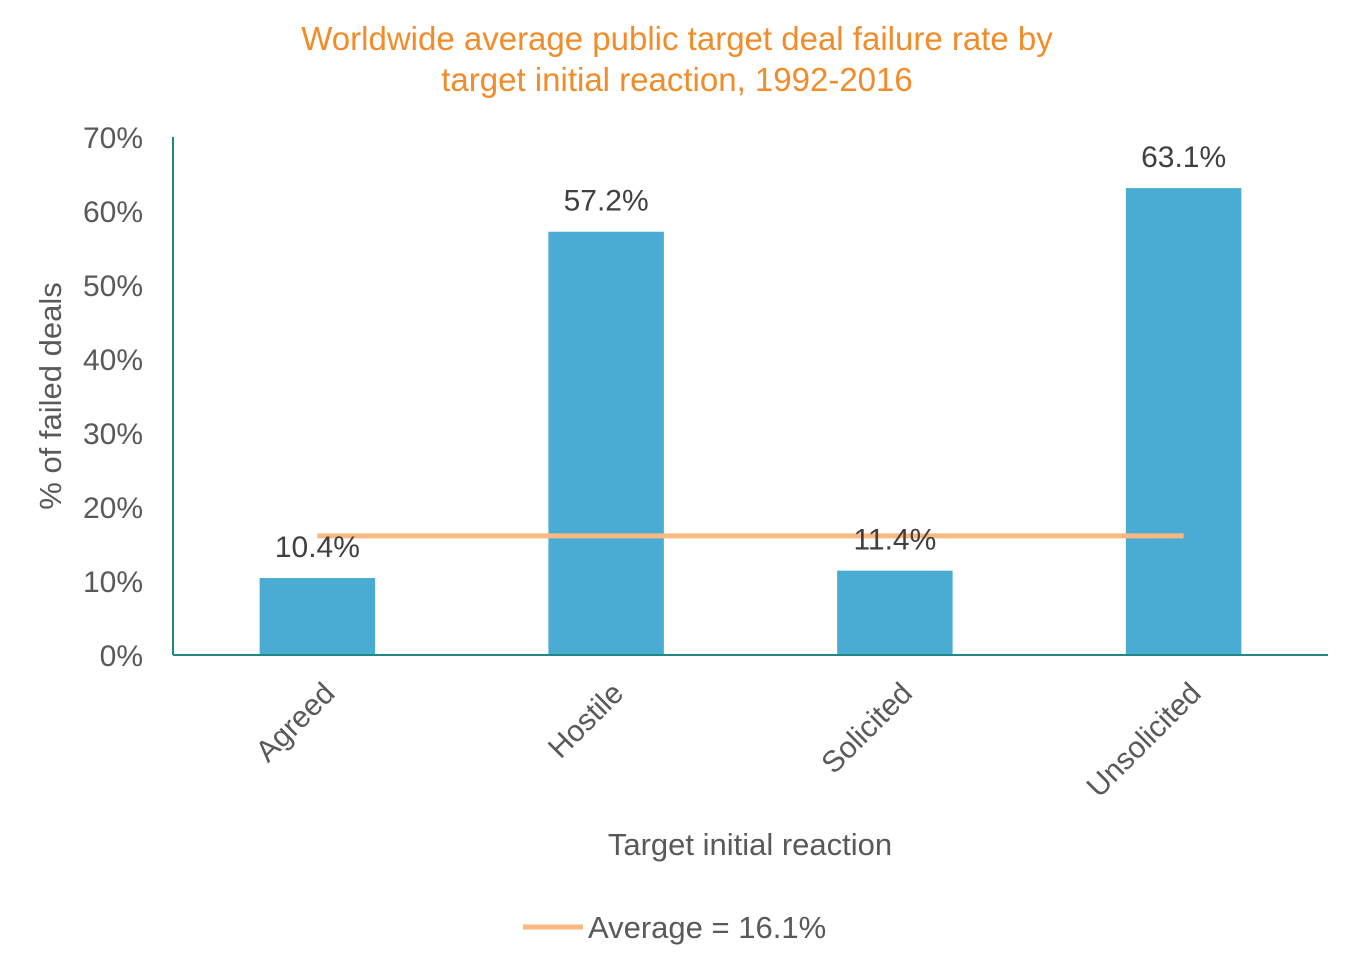 This screenshot has height=962, width=1348. Describe the element at coordinates (113, 360) in the screenshot. I see `y-tick-label: 40%` at that location.